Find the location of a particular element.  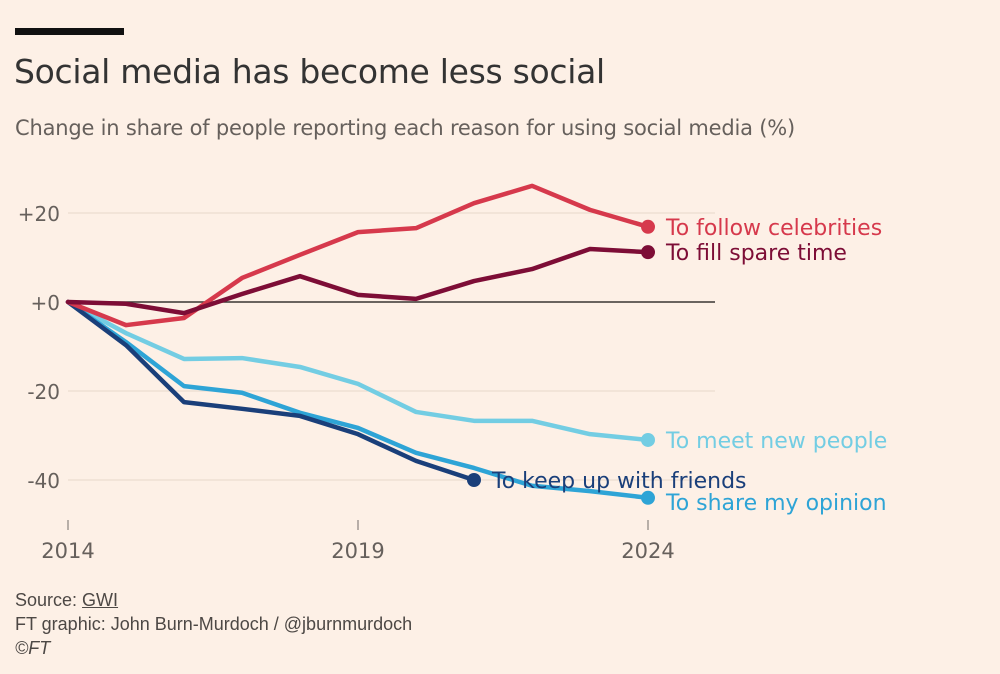

x-tick-label: 2019 is located at coordinates (357, 551).